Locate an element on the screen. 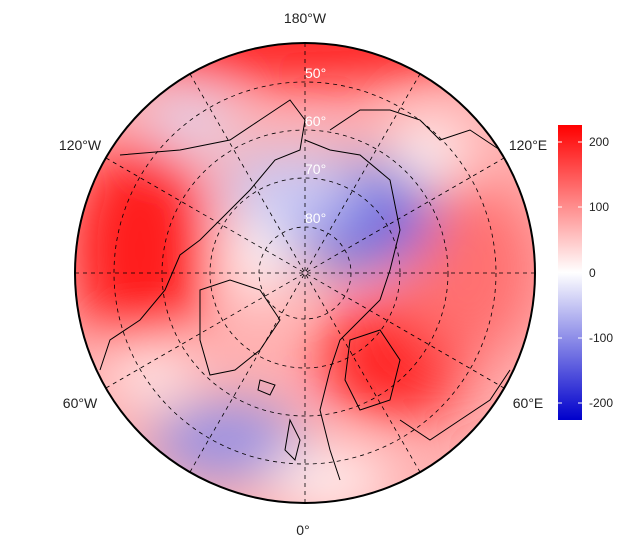  colorbar-tick-label: -200 is located at coordinates (601, 403).